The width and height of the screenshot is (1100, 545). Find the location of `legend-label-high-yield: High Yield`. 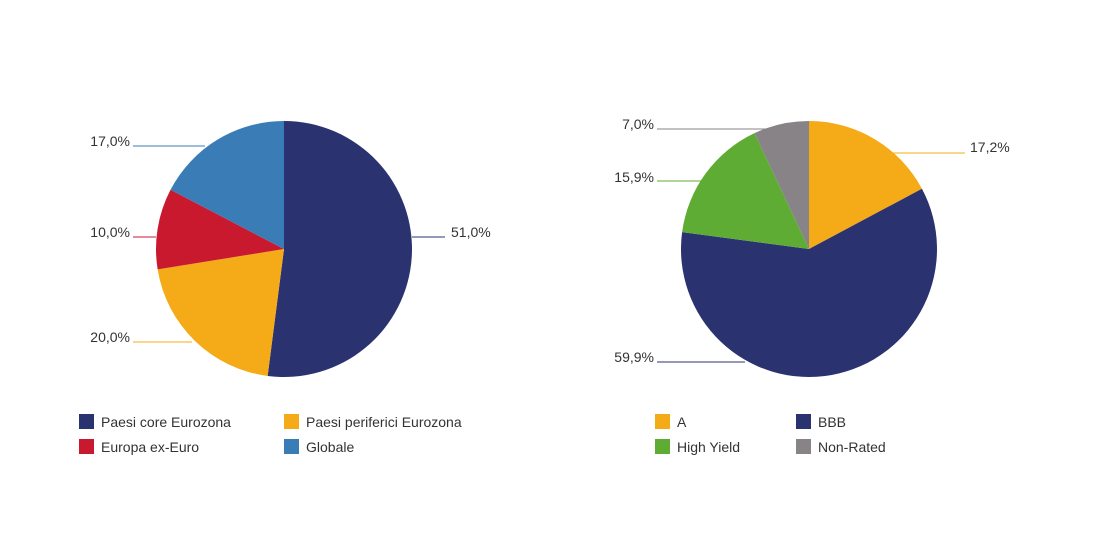

legend-label-high-yield: High Yield is located at coordinates (708, 447).